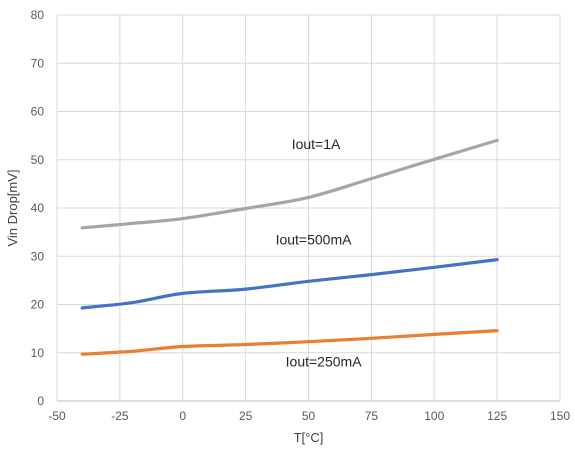 Image resolution: width=575 pixels, height=450 pixels. I want to click on x-tick-label: 125, so click(497, 416).